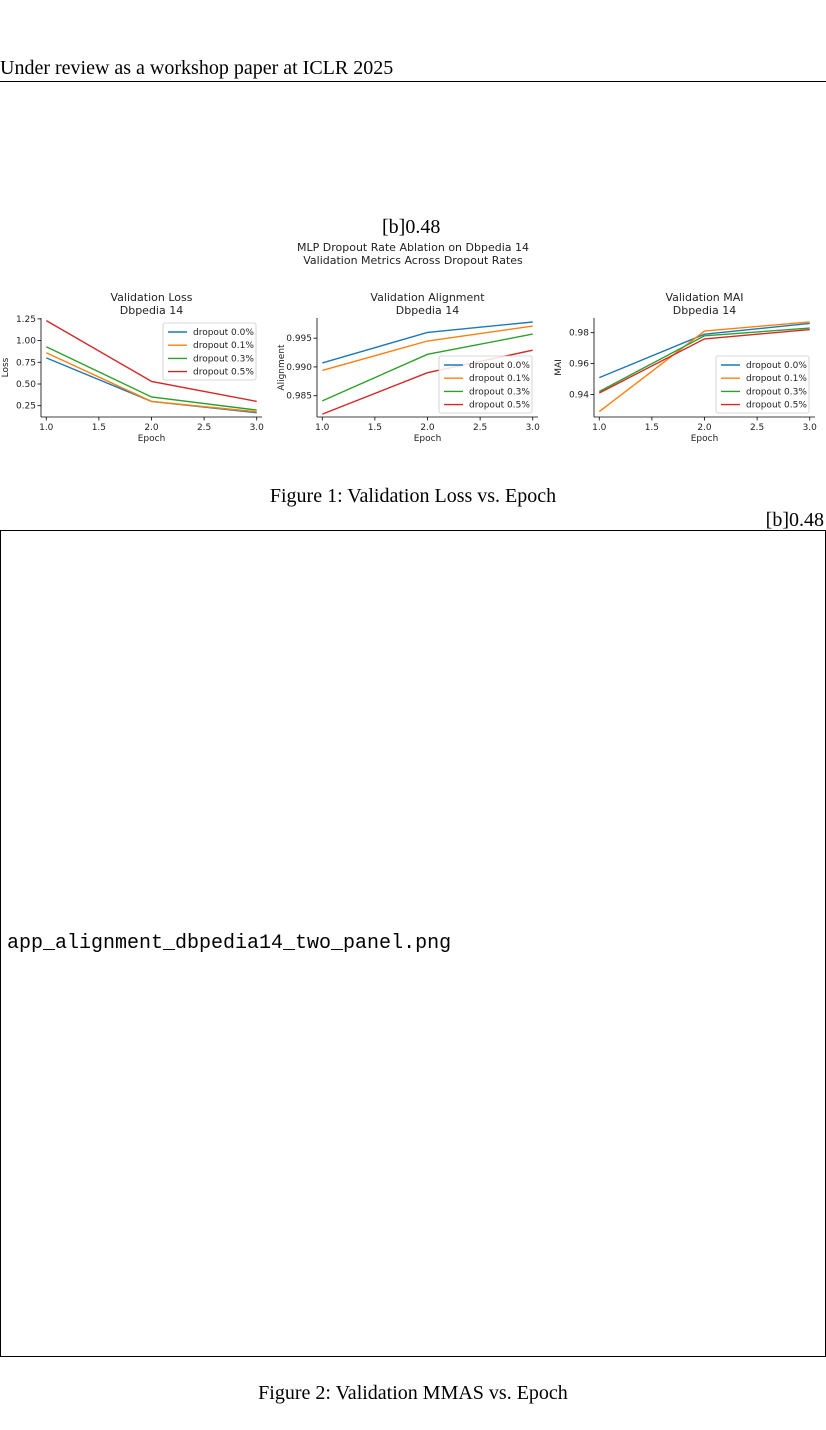  I want to click on figure-1-caption: Figure 1: Validation Loss vs. Epoch, so click(413, 496).